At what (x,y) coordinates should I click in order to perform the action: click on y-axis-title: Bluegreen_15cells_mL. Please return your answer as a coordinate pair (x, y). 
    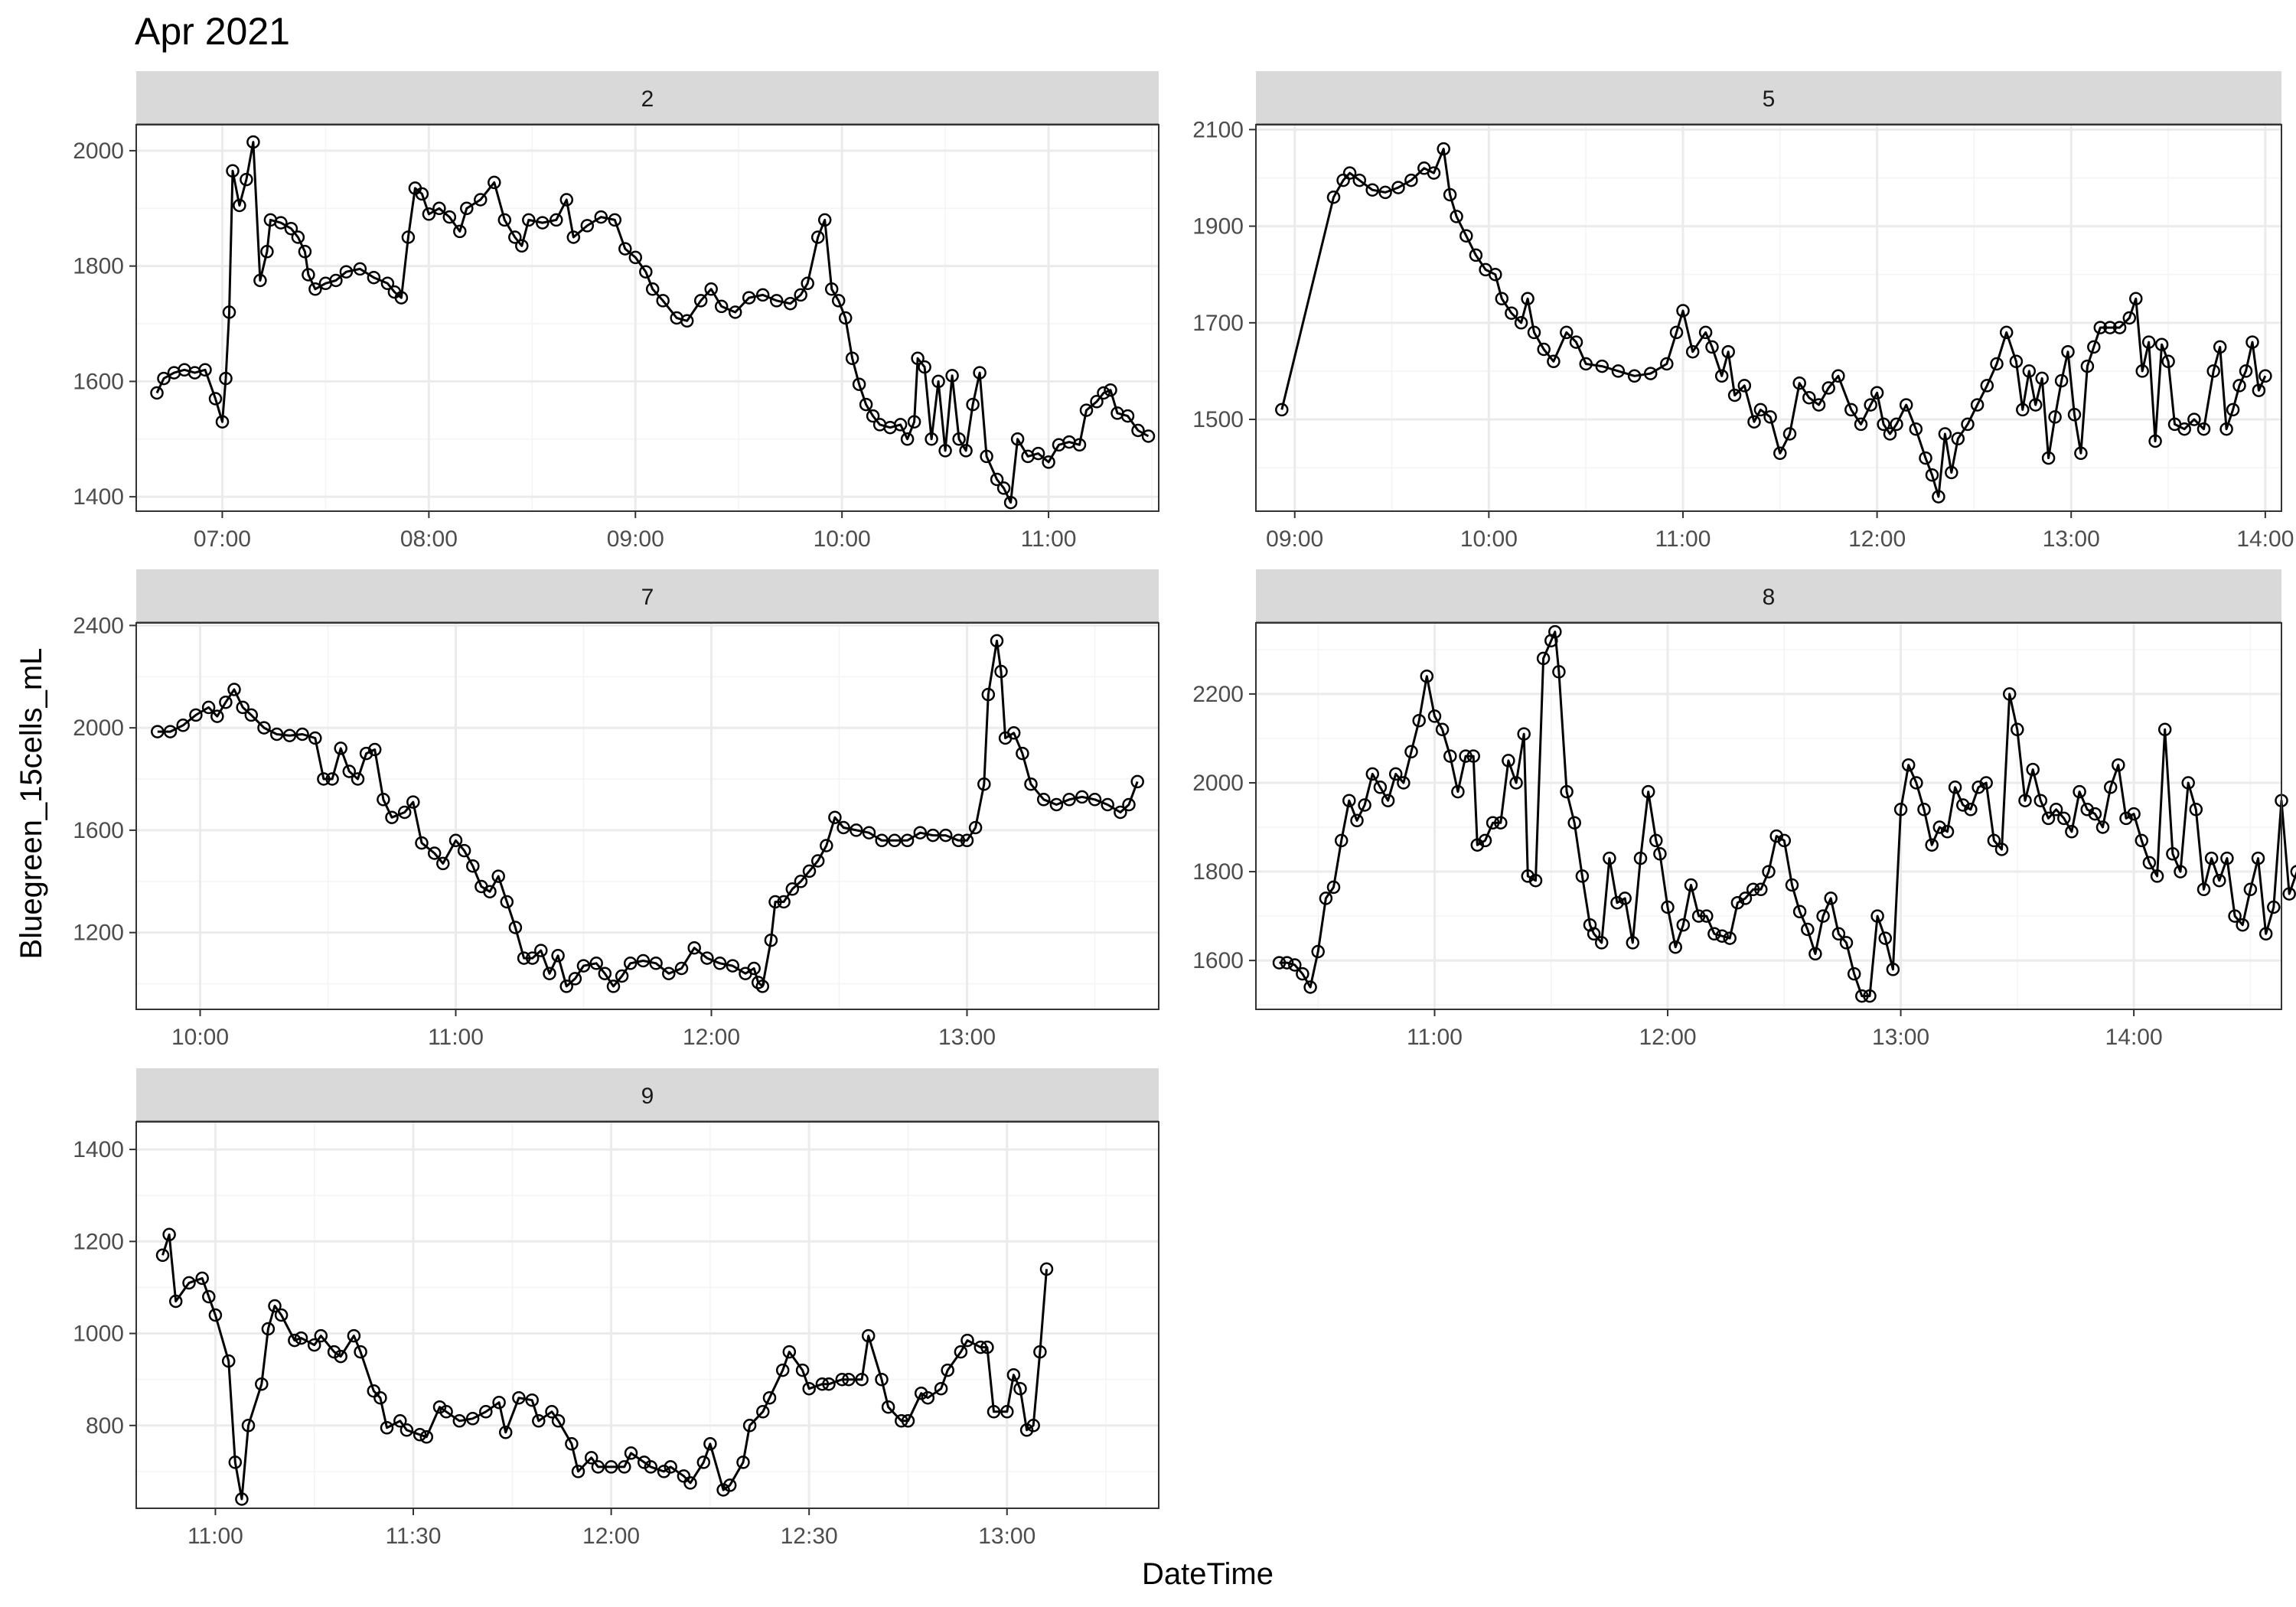
    Looking at the image, I should click on (31, 804).